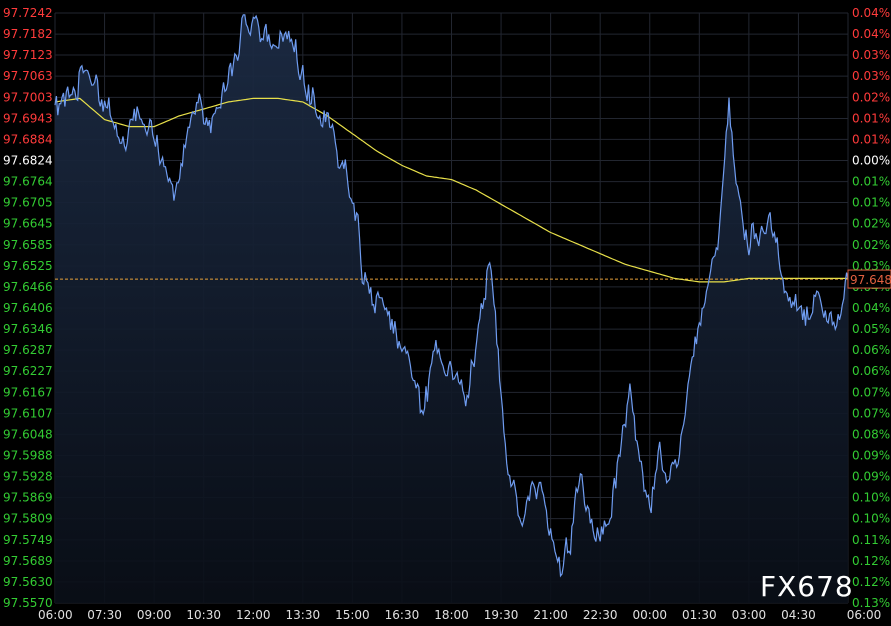 Image resolution: width=891 pixels, height=626 pixels. Describe the element at coordinates (649, 615) in the screenshot. I see `x-tick-label: 00:00` at that location.